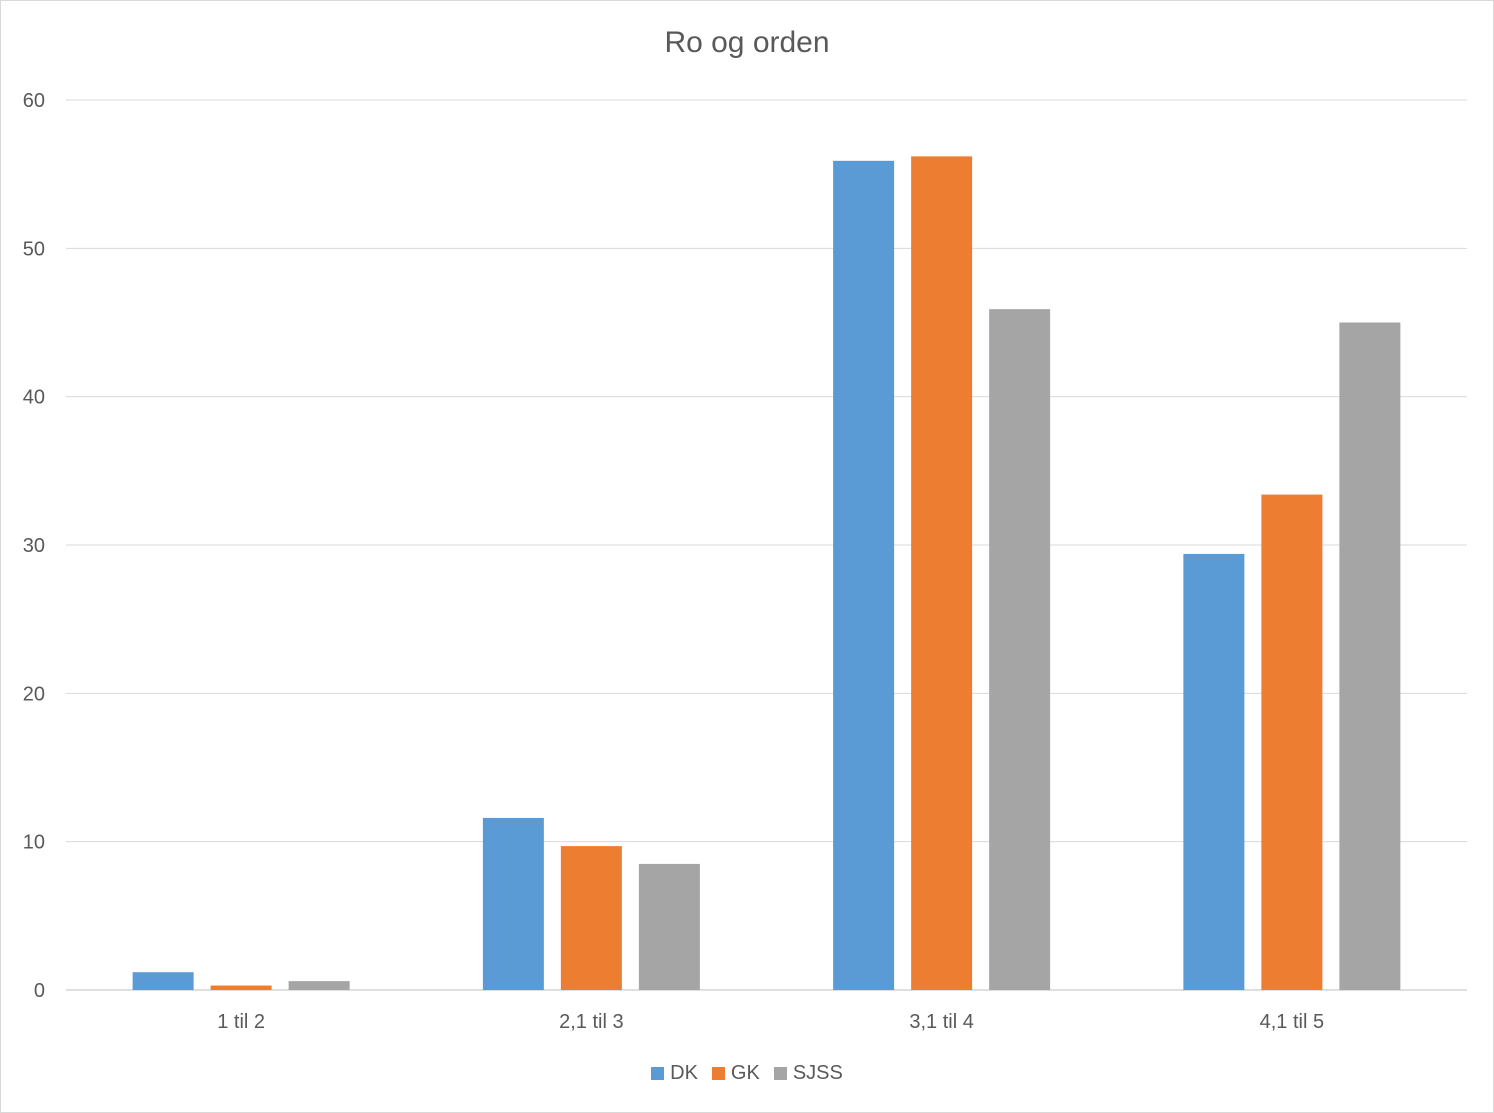 This screenshot has height=1113, width=1494. I want to click on legend-swatch-dk, so click(658, 1073).